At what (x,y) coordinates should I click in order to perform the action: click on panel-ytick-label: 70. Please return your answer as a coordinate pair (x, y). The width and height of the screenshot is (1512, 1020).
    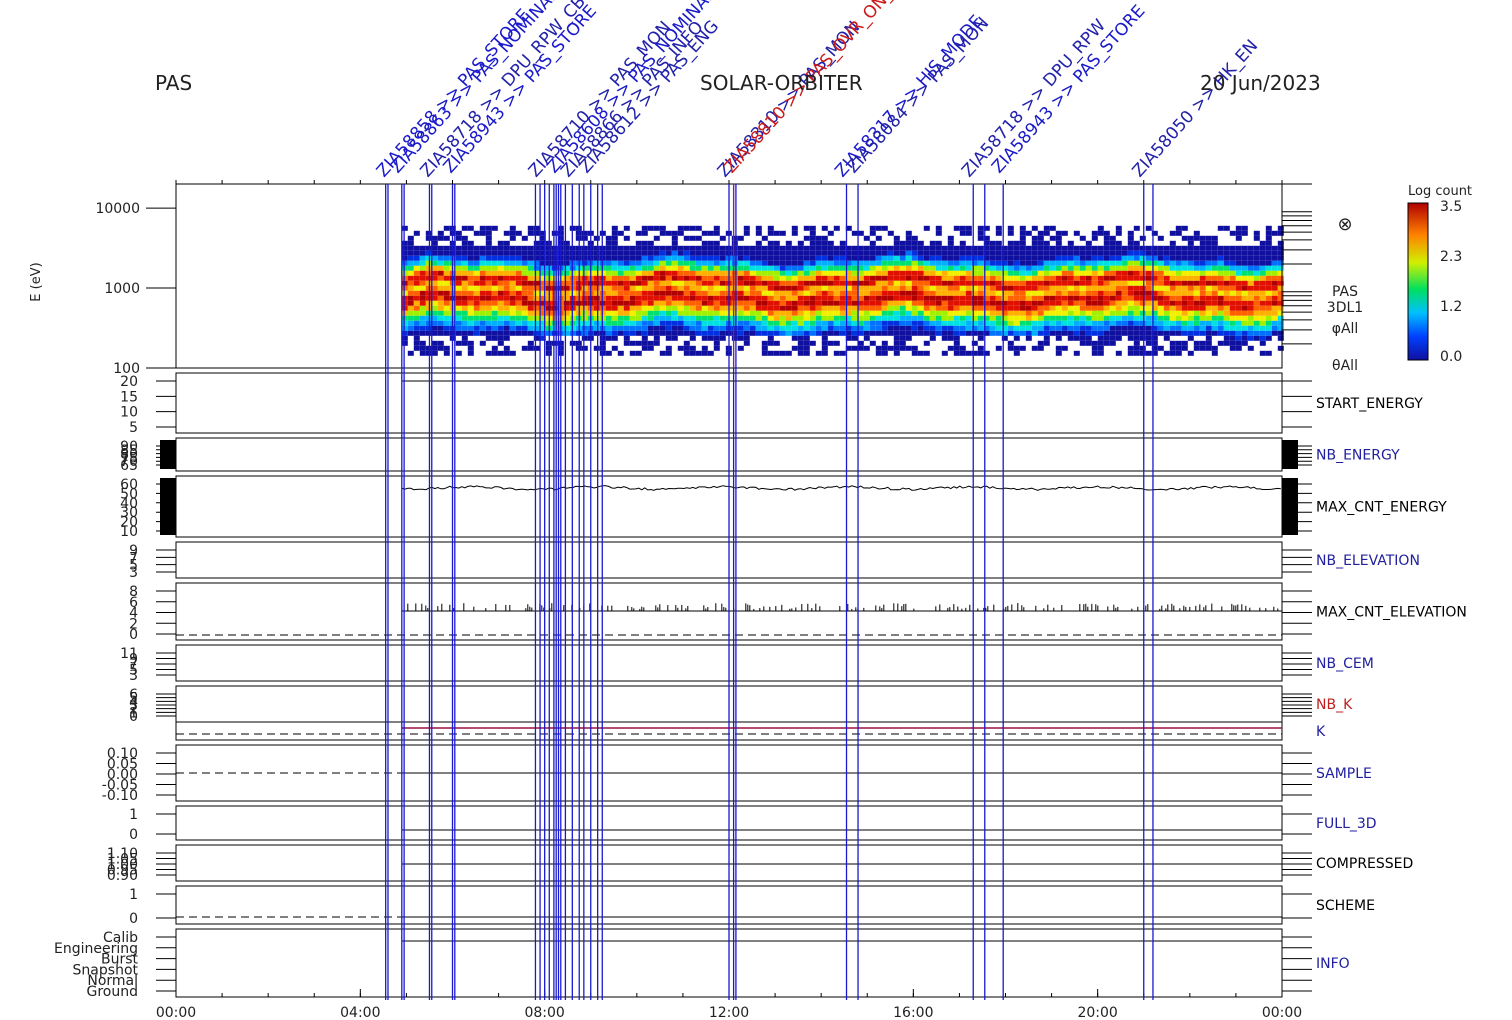
    Looking at the image, I should click on (129, 462).